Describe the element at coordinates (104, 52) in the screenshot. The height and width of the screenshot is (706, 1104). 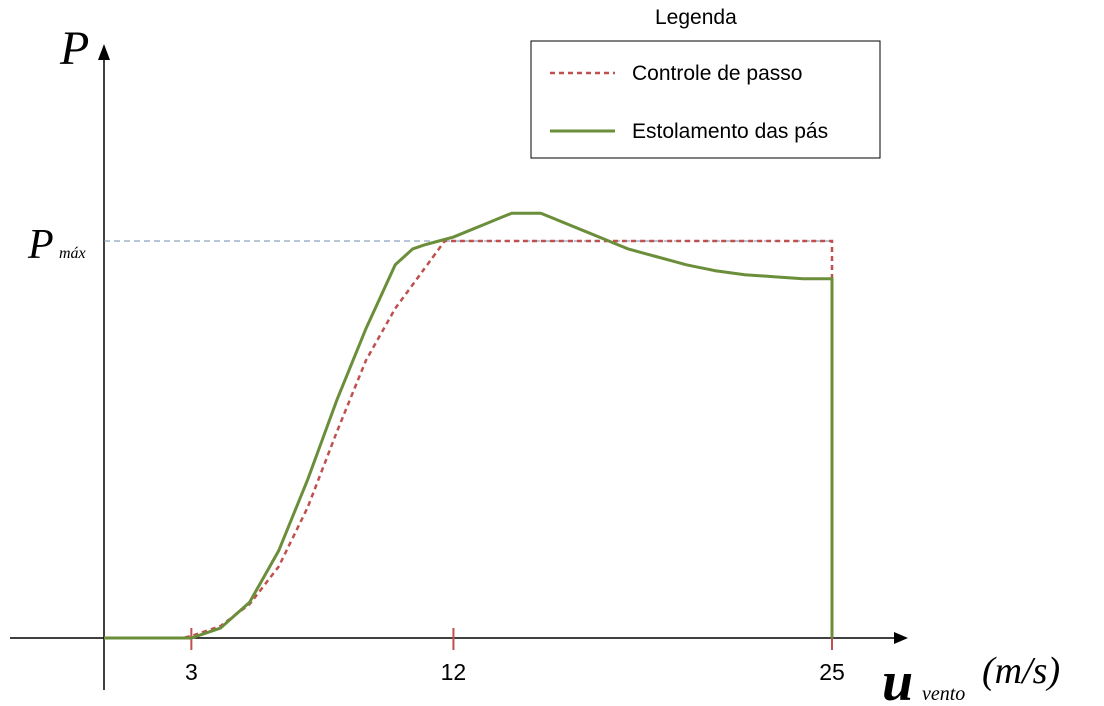
I see `y-axis-arrow` at that location.